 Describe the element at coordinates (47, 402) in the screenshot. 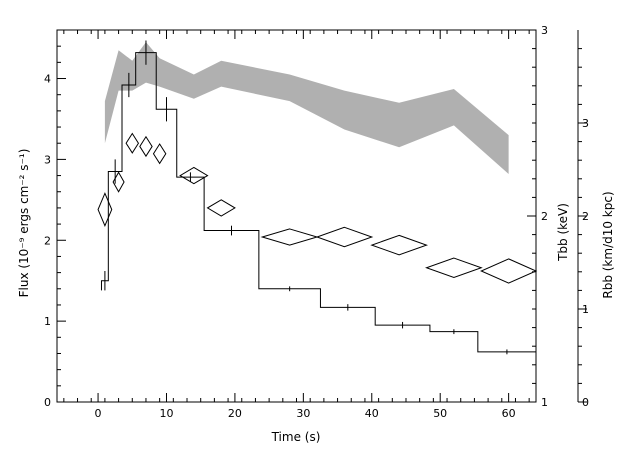

I see `y-tick-label: 0` at that location.